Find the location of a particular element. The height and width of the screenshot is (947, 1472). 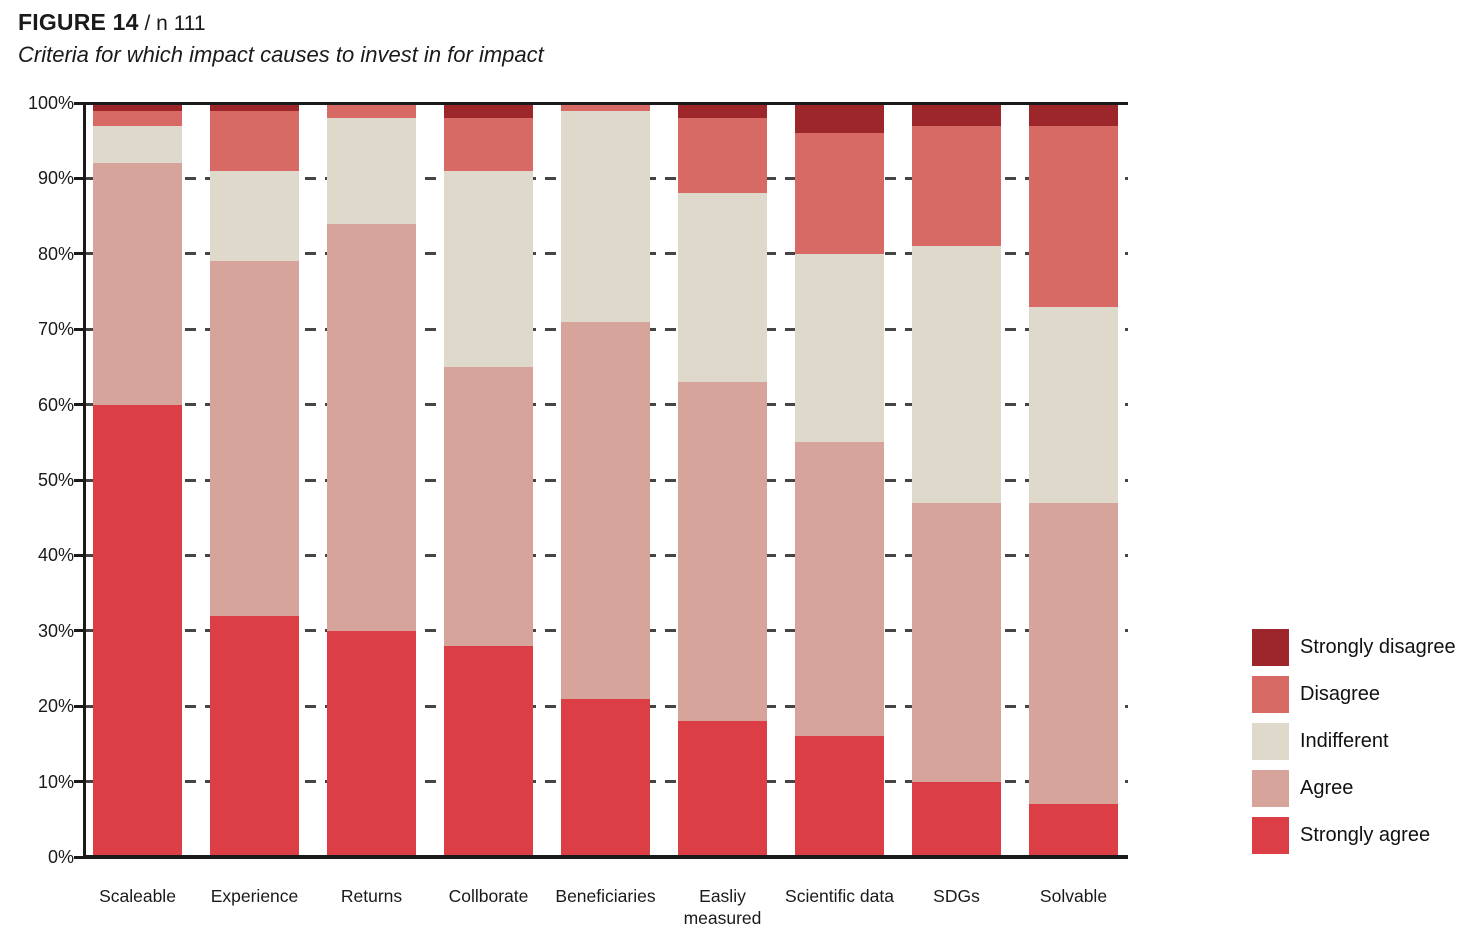

bar-returns is located at coordinates (371, 480).